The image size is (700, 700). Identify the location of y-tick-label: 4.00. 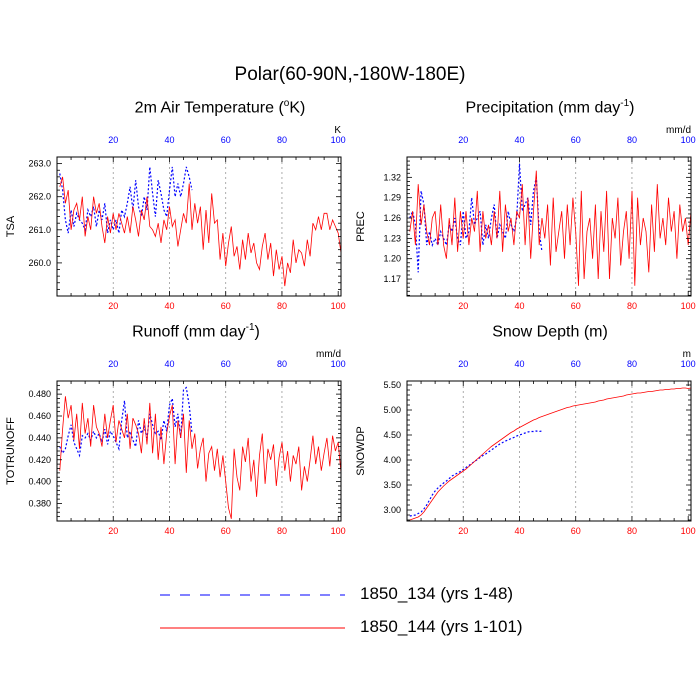
(392, 460).